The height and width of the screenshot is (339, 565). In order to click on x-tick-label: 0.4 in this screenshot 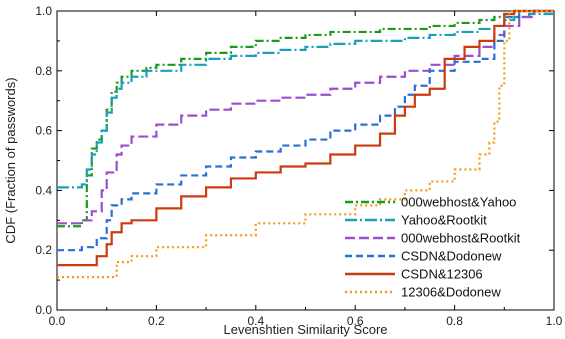, I will do `click(255, 321)`.